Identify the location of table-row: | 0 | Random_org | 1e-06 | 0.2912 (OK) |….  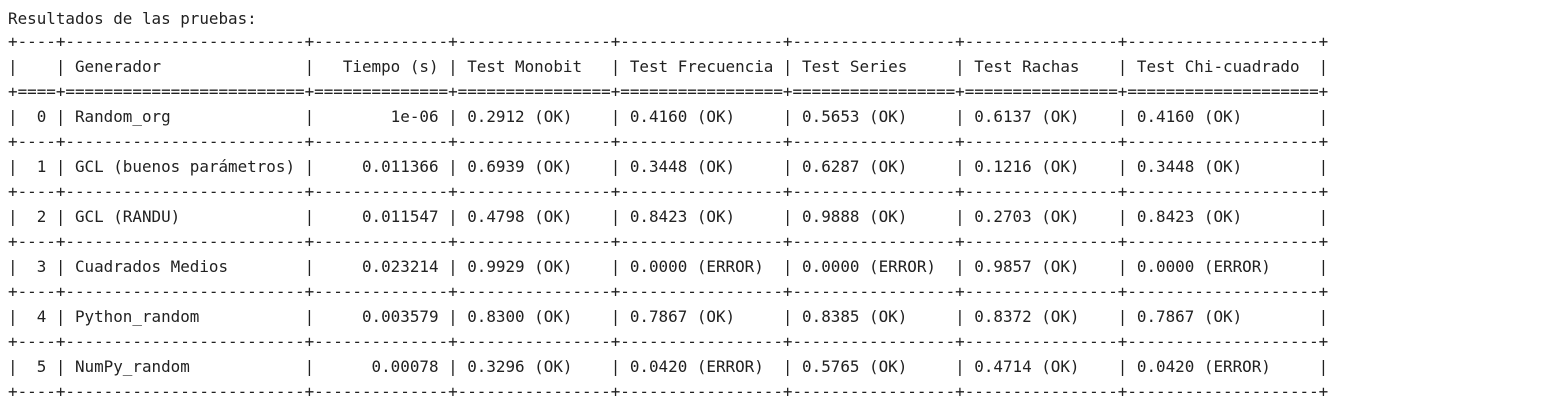
(668, 116).